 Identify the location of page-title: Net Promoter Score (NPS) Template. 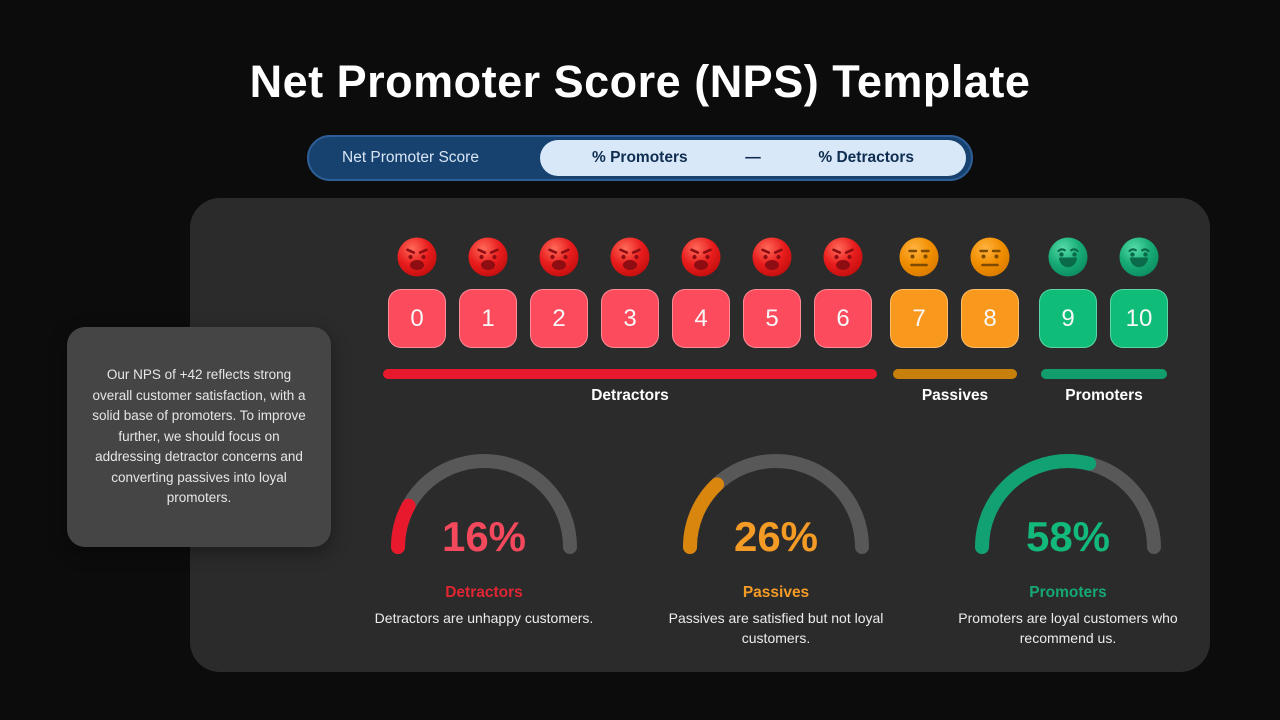
(640, 81).